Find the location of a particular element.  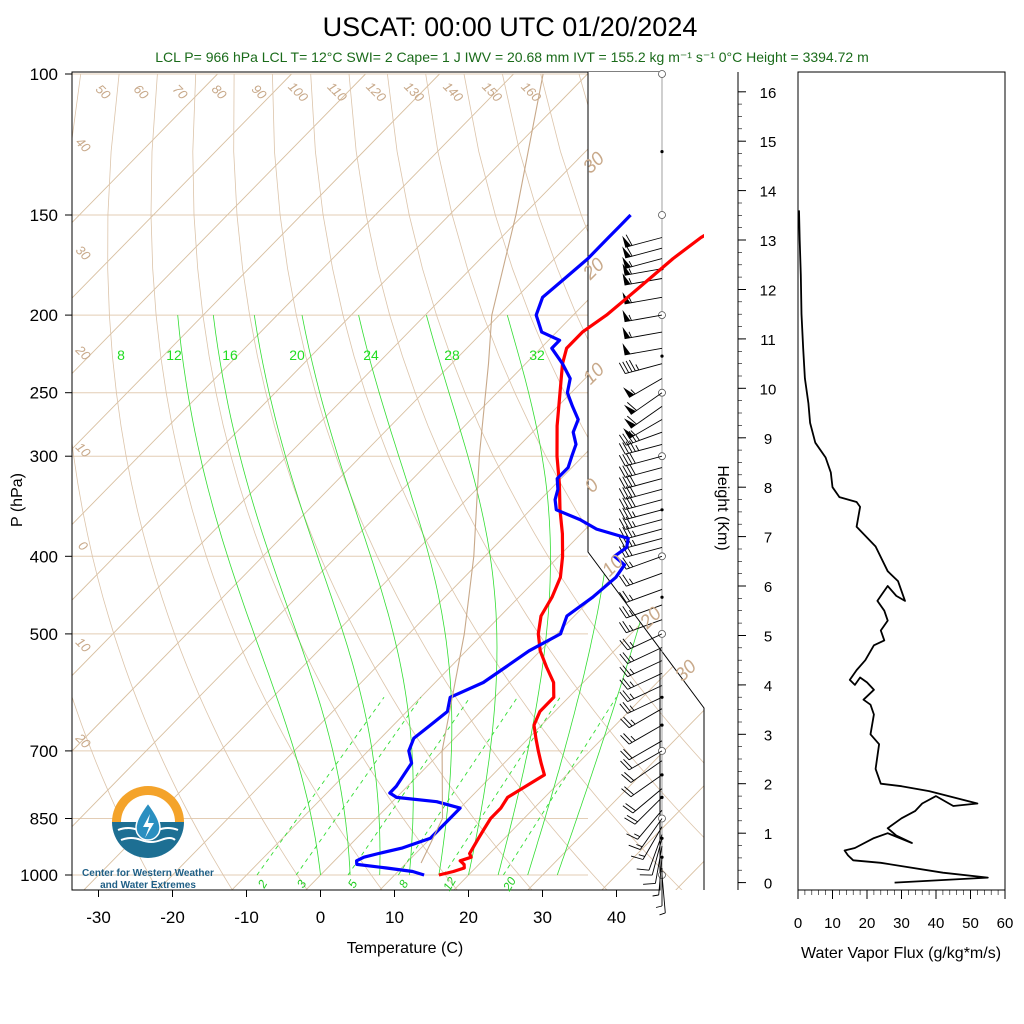

dry-adiabat-line is located at coordinates (152, 481).